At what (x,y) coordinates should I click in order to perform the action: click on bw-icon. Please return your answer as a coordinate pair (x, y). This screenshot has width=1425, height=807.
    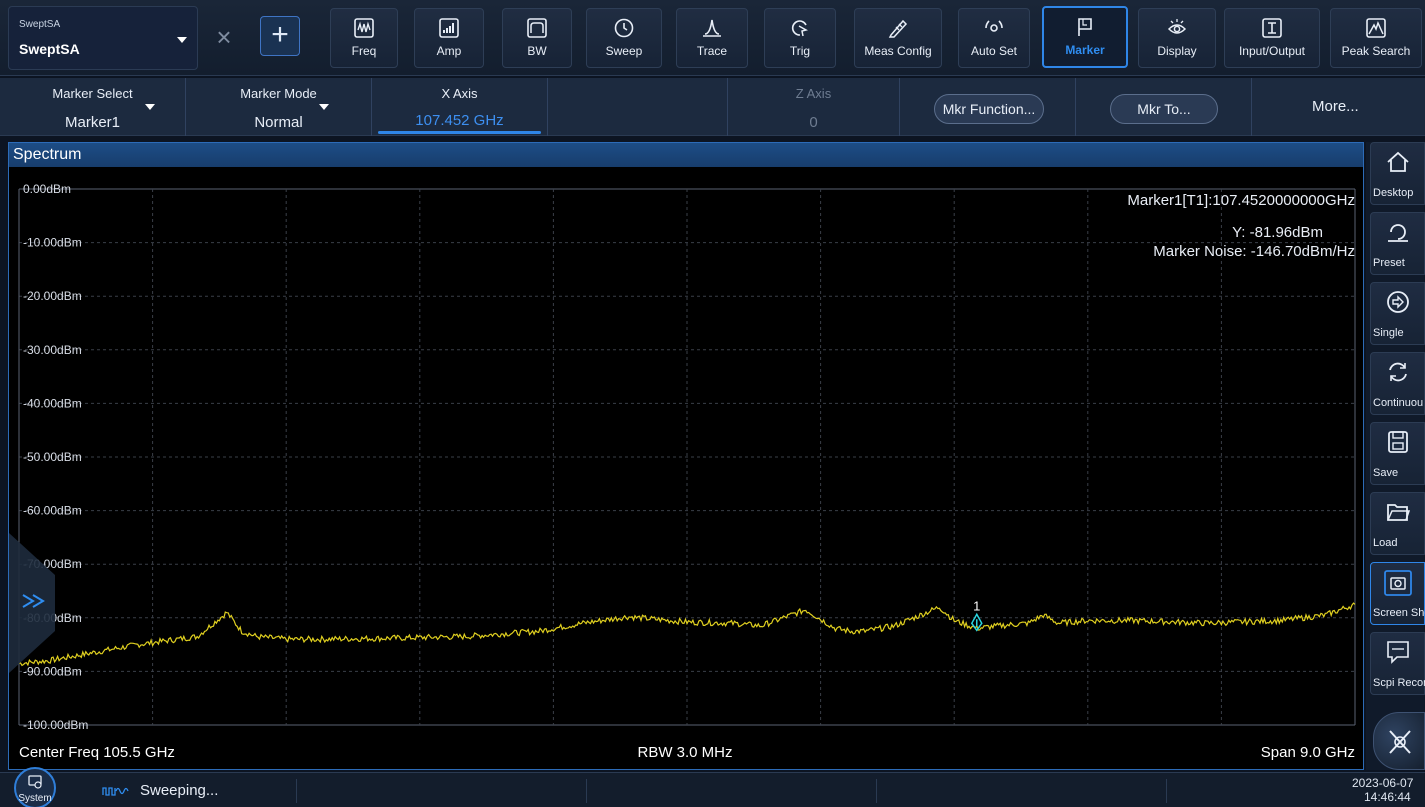
    Looking at the image, I should click on (537, 28).